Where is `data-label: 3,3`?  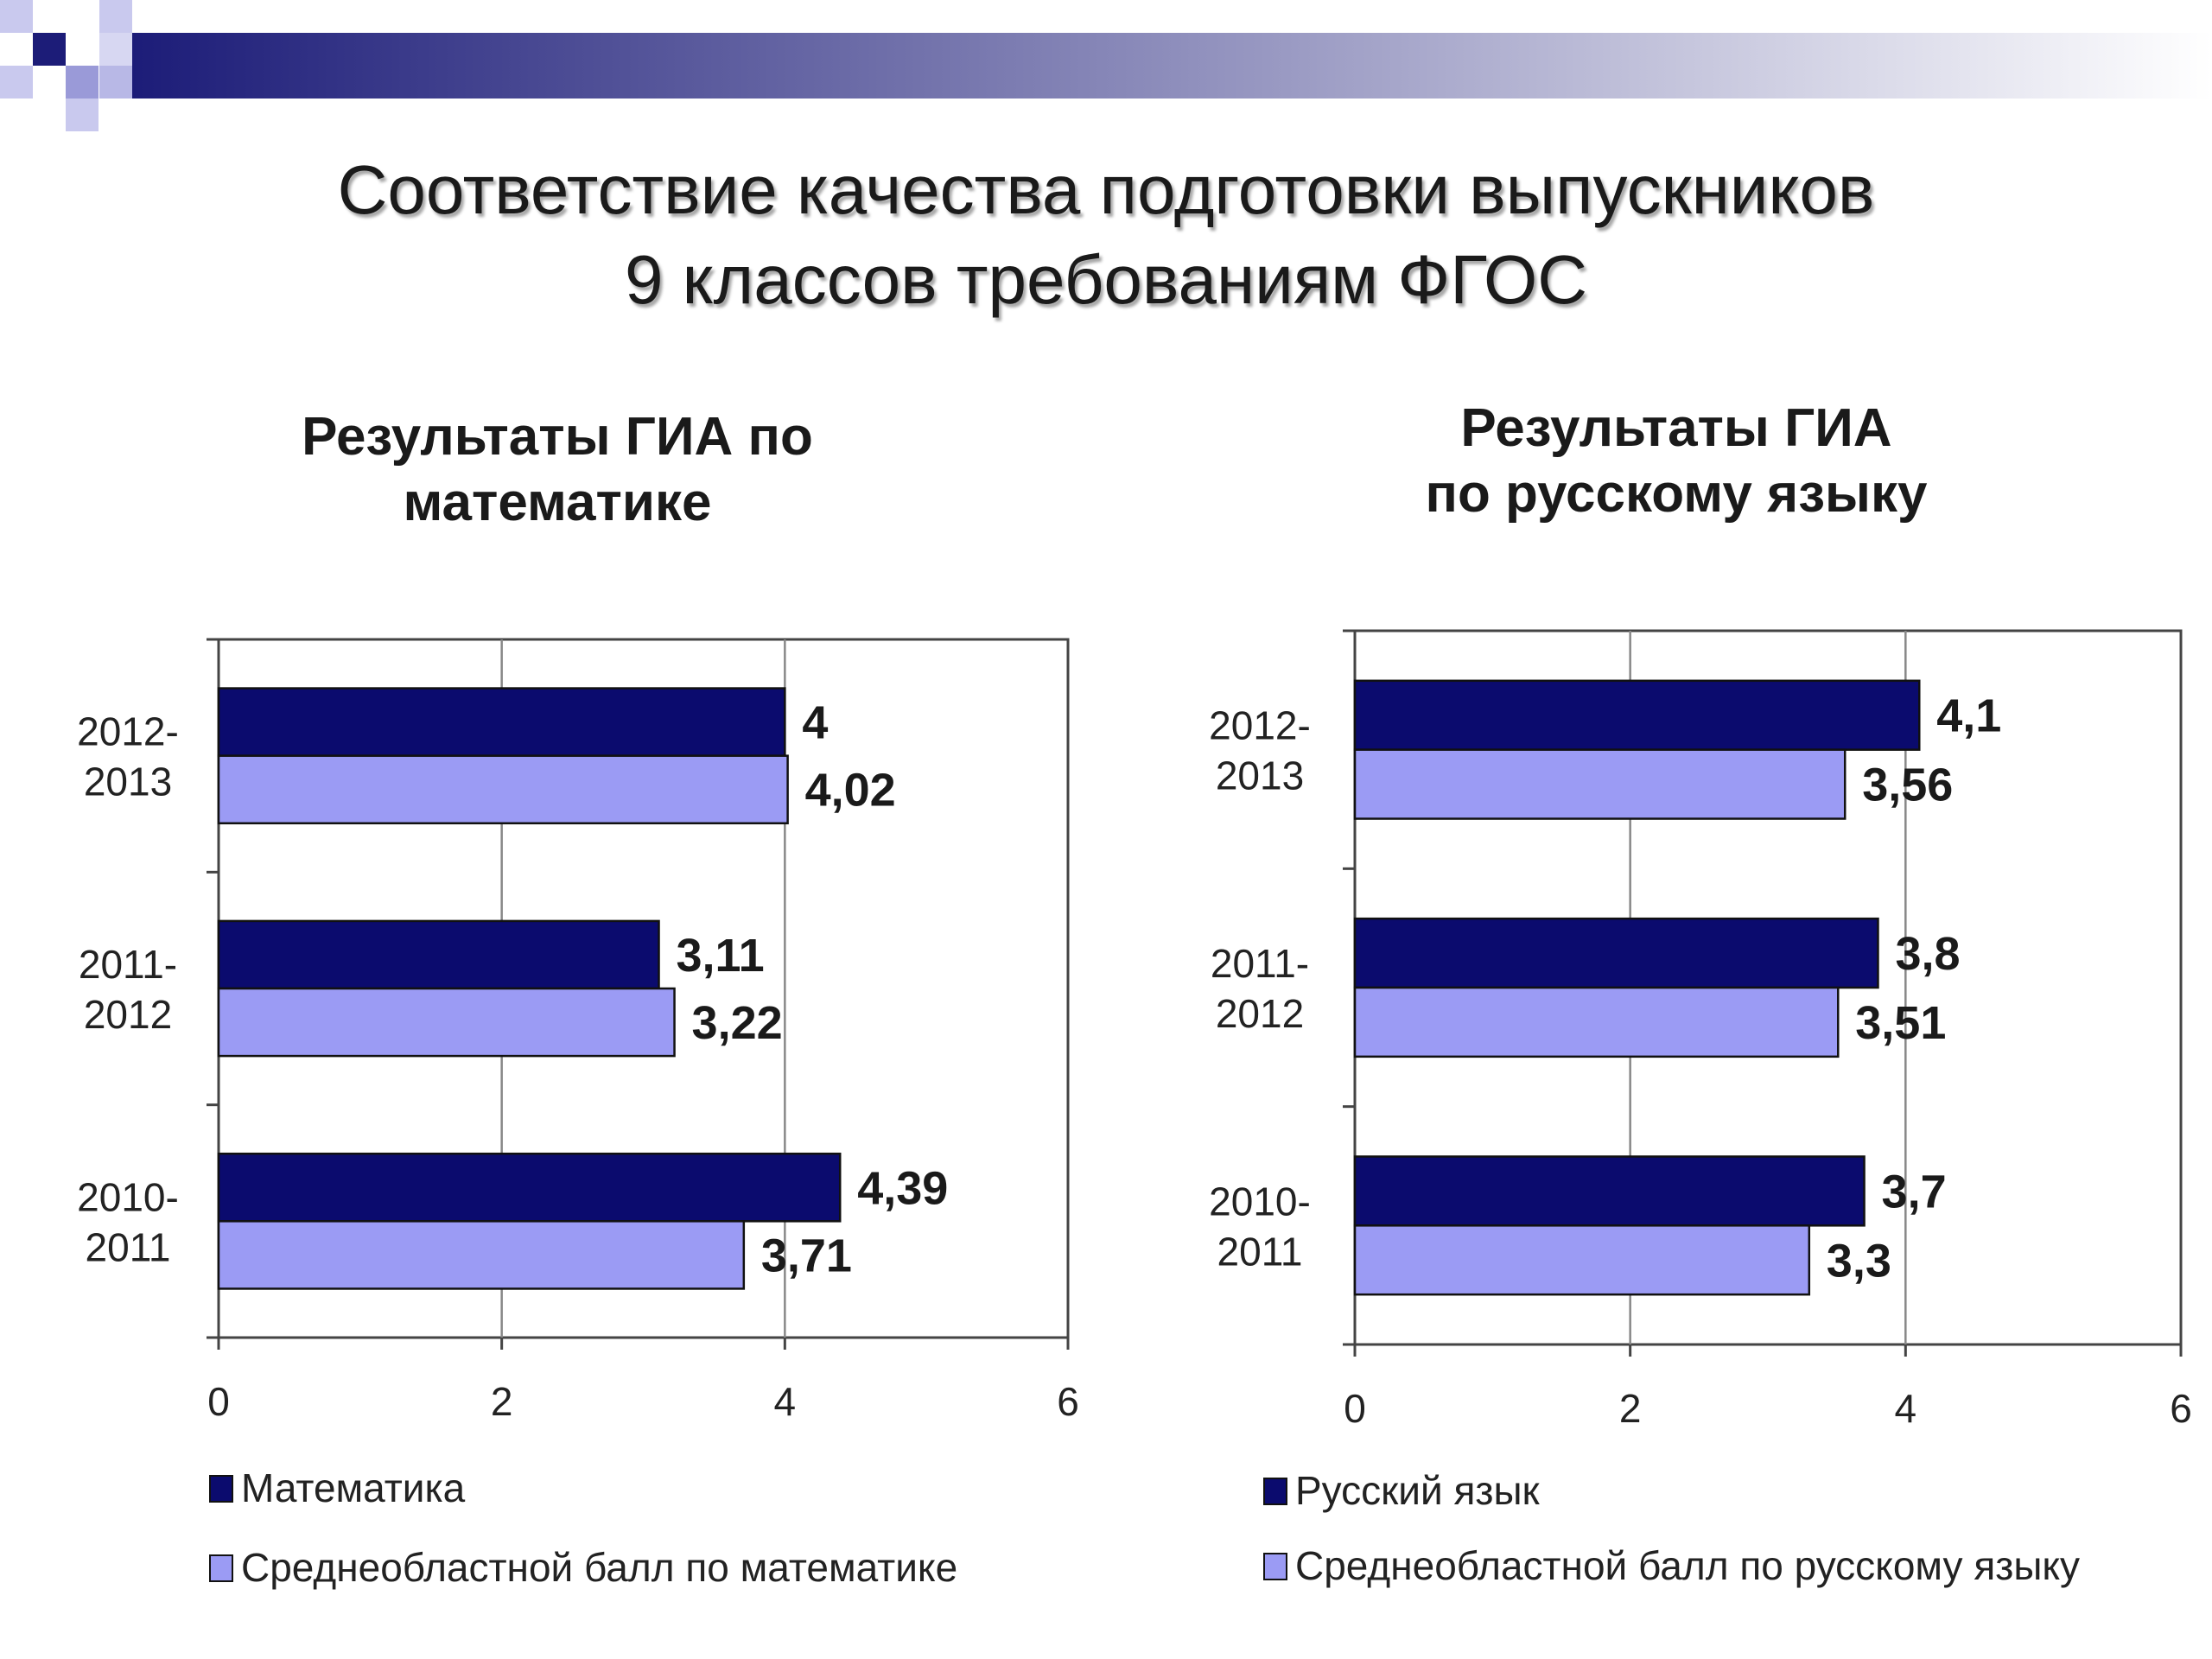 data-label: 3,3 is located at coordinates (1859, 1261).